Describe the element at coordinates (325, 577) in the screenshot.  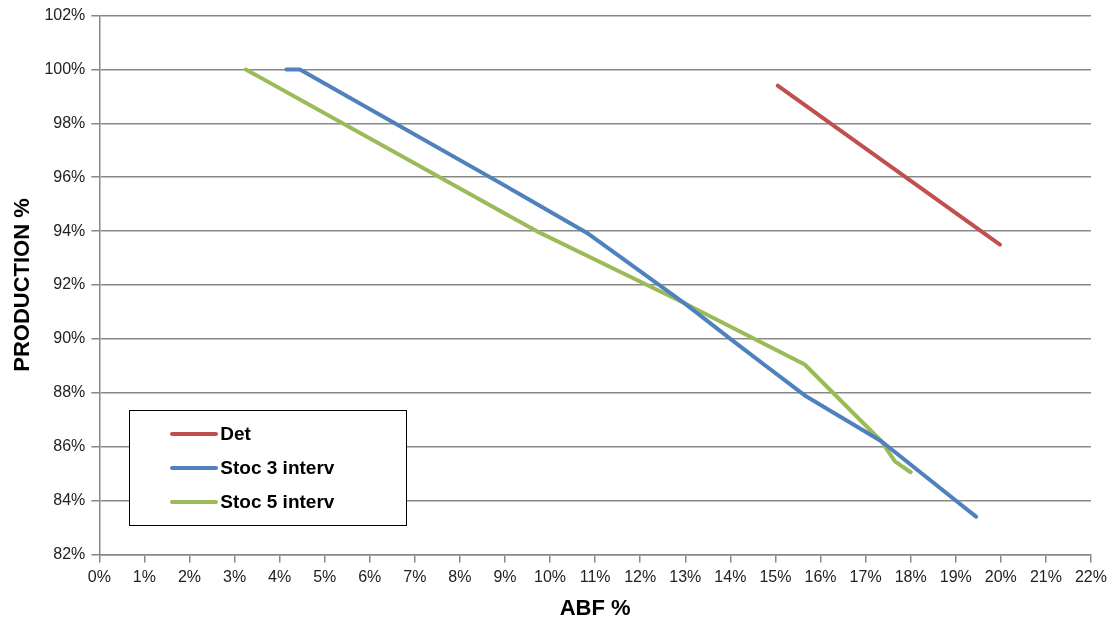
I see `x-tick-label: 5%` at that location.